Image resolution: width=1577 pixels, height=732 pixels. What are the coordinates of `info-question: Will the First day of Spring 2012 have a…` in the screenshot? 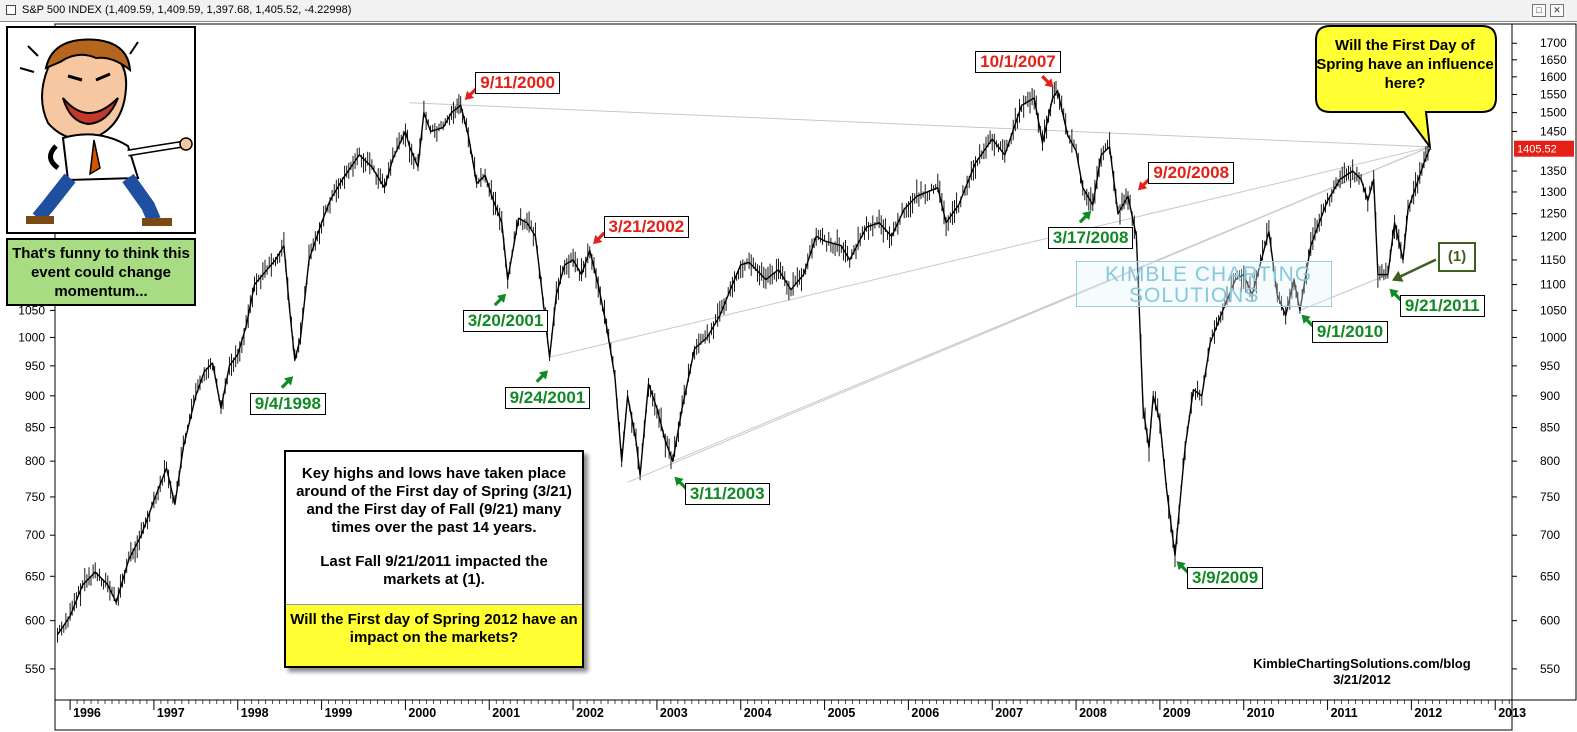 It's located at (434, 635).